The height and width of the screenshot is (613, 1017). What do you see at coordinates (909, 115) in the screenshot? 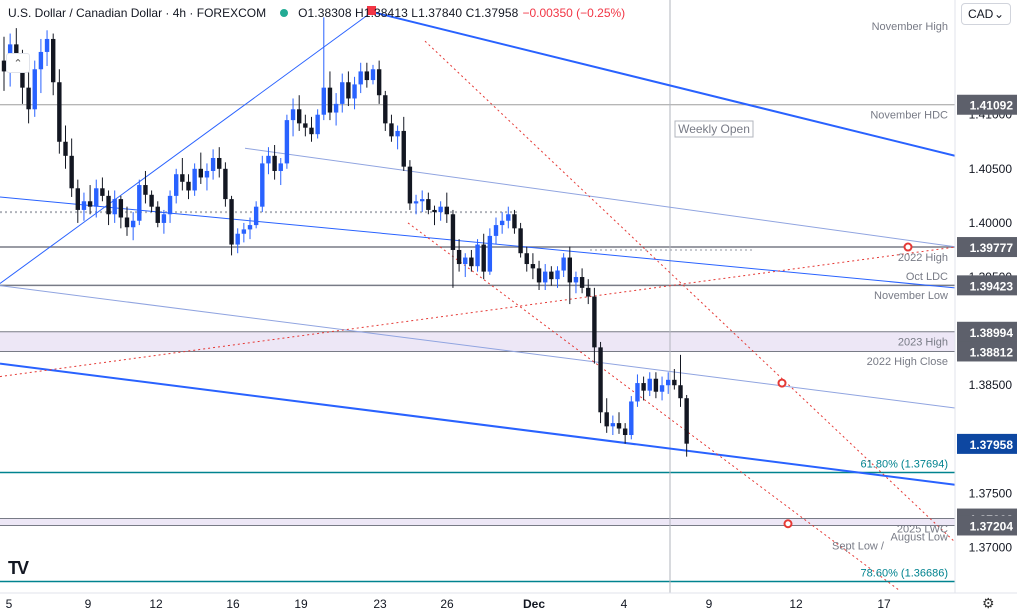
I see `level-label: November HDC` at bounding box center [909, 115].